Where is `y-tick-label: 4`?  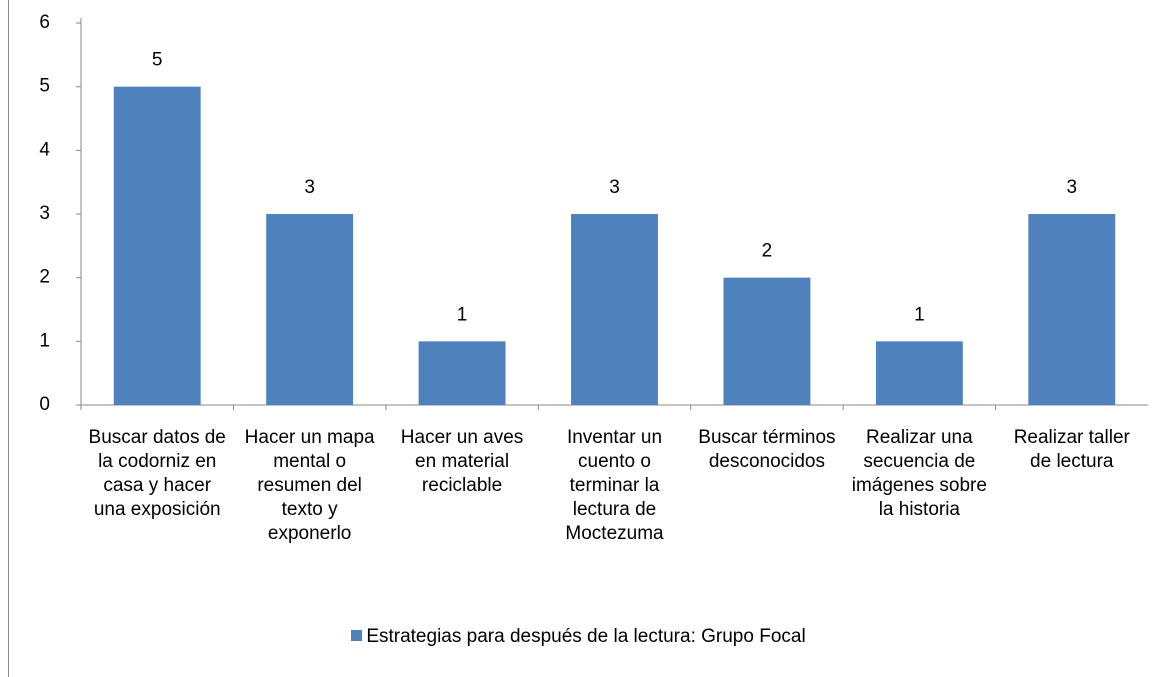
y-tick-label: 4 is located at coordinates (44, 149).